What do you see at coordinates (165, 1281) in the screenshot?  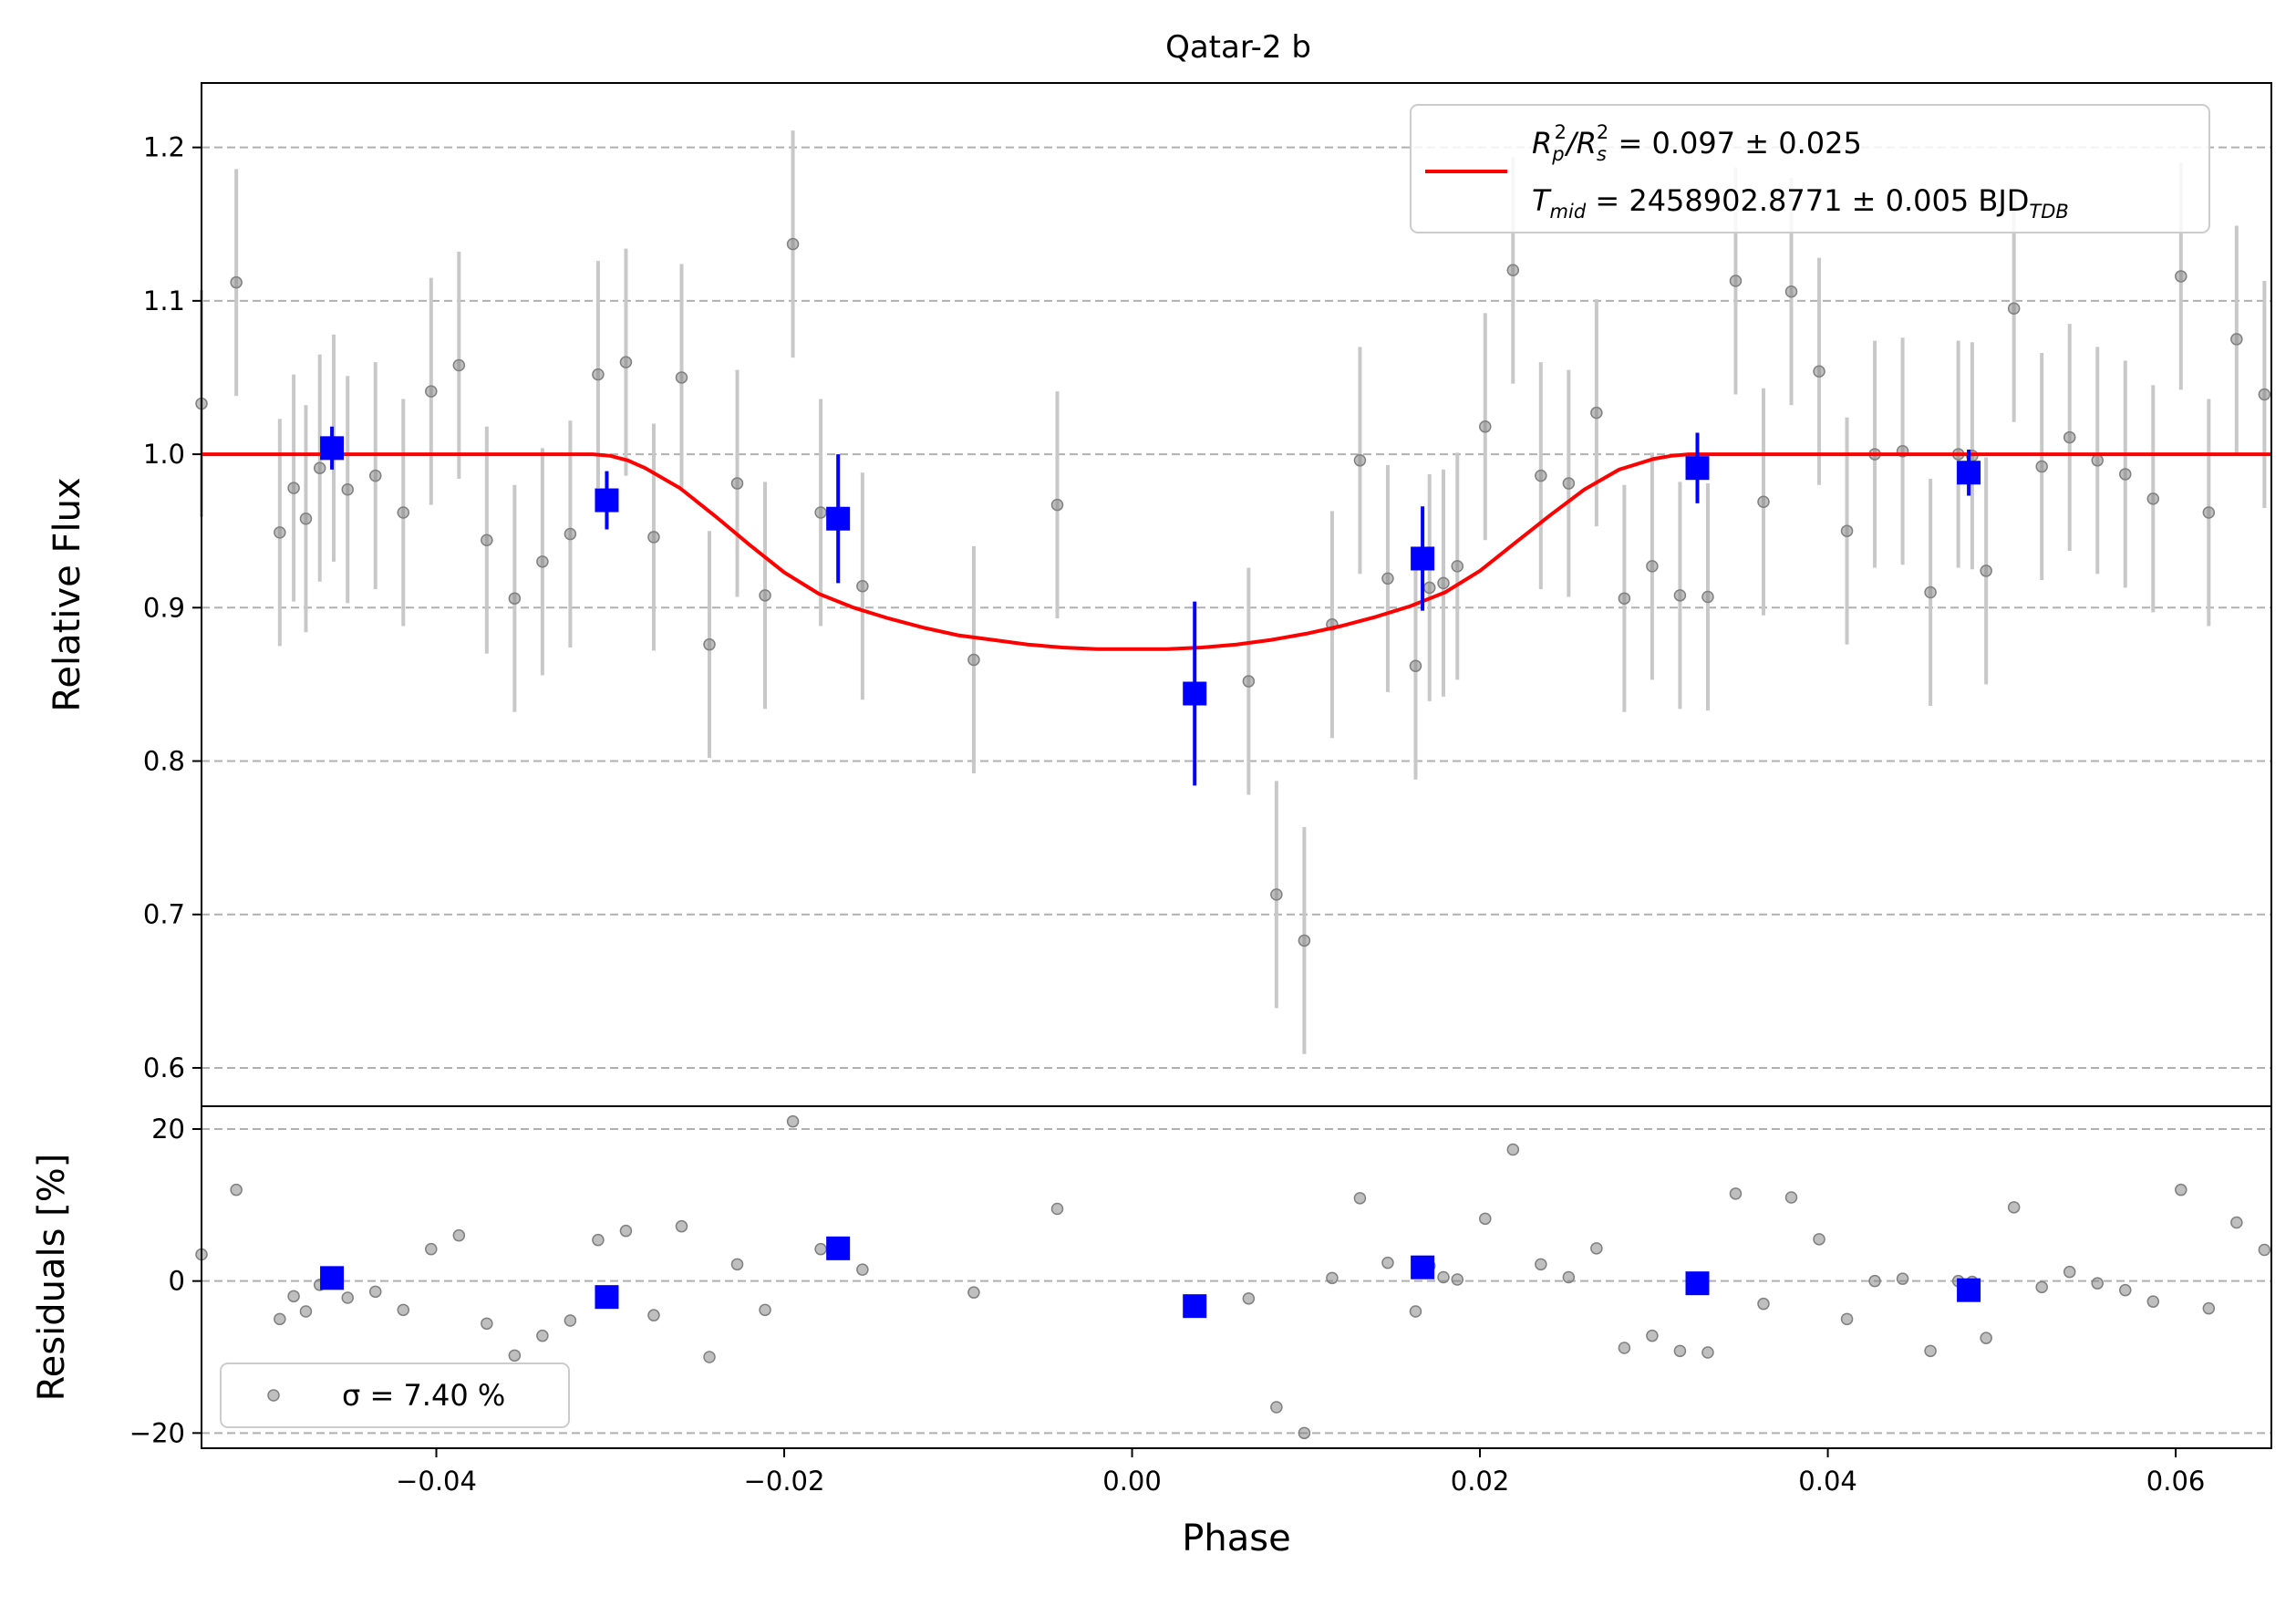 I see `residuals-y-ticks: −20 0 20` at bounding box center [165, 1281].